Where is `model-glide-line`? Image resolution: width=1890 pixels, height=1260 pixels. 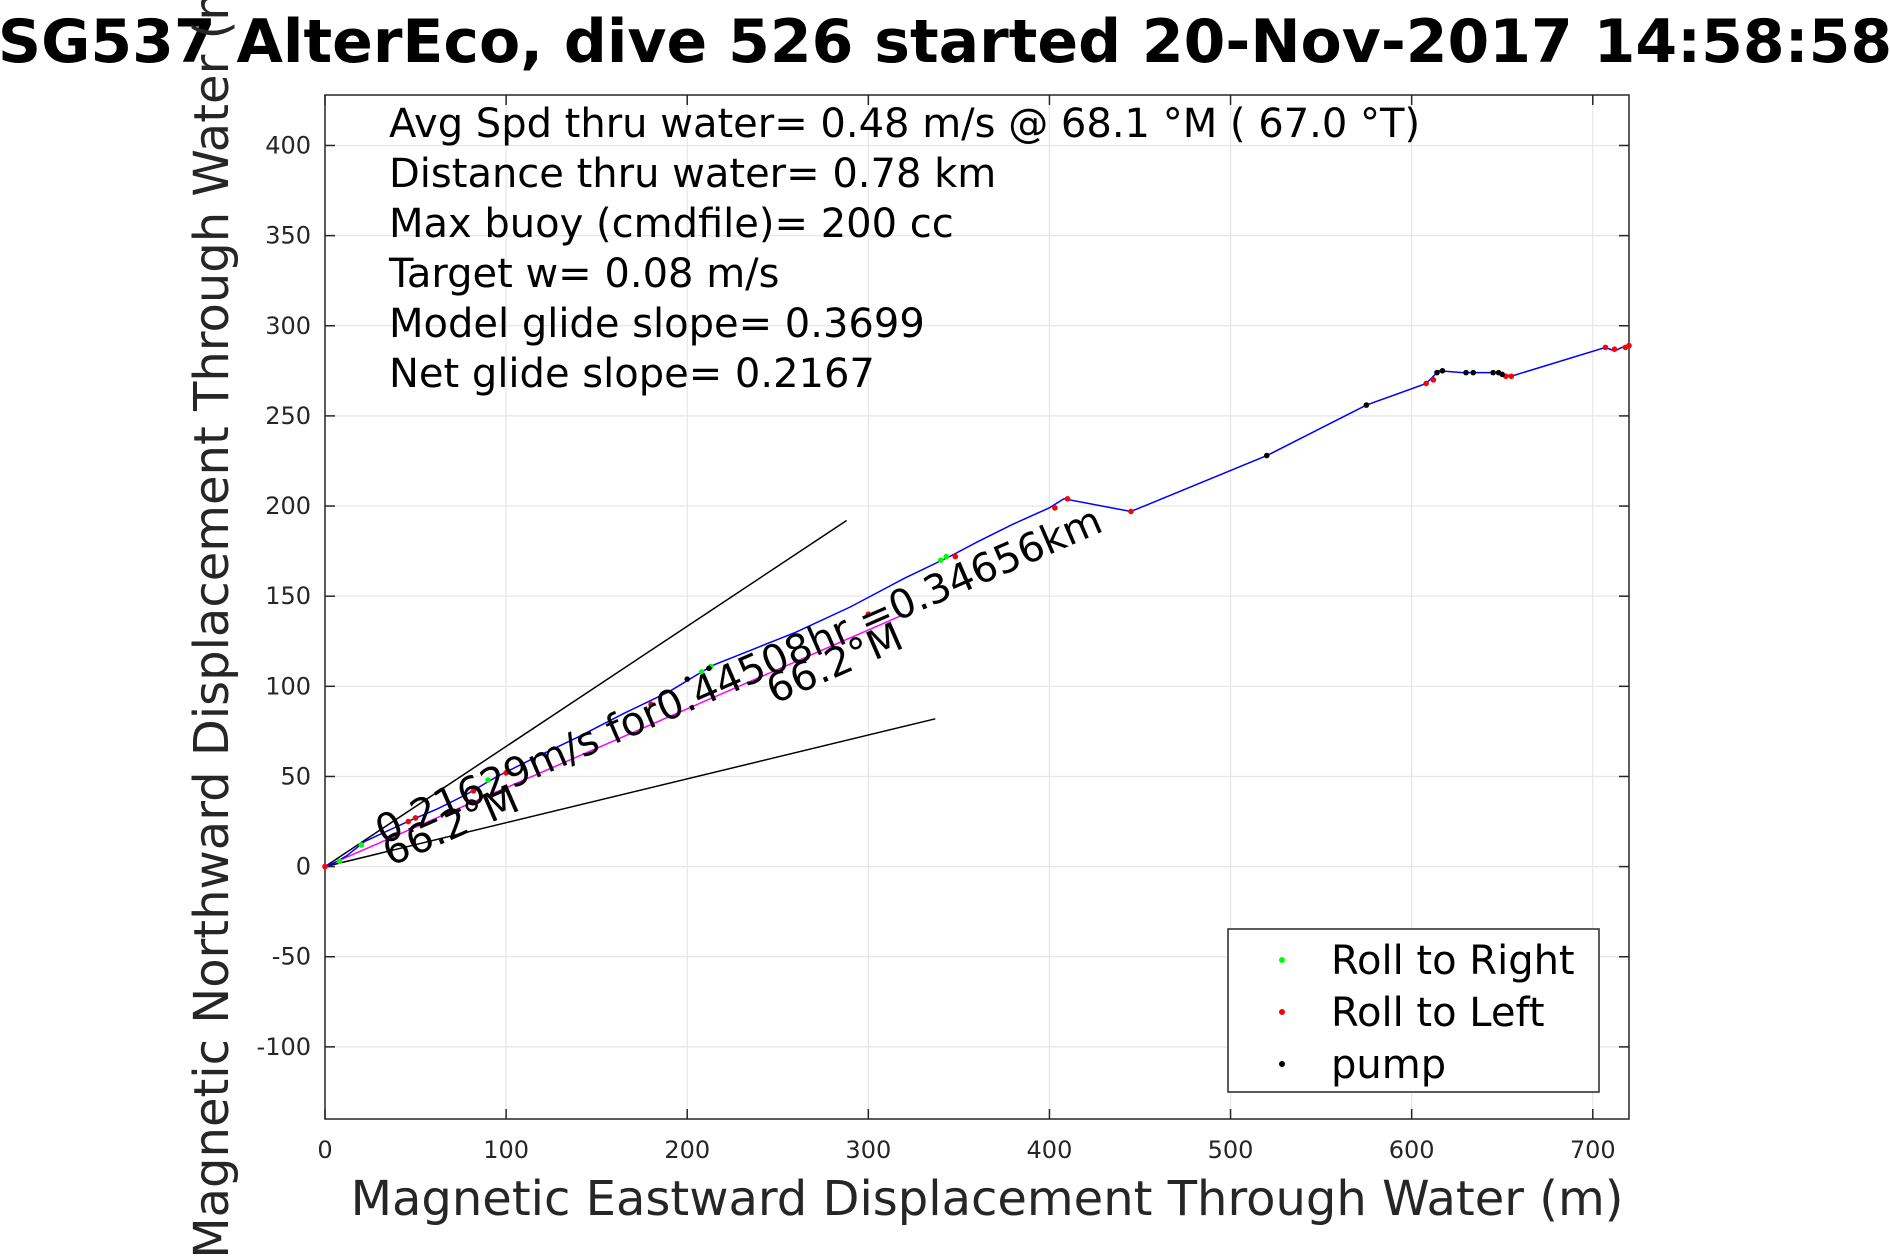
model-glide-line is located at coordinates (614, 740).